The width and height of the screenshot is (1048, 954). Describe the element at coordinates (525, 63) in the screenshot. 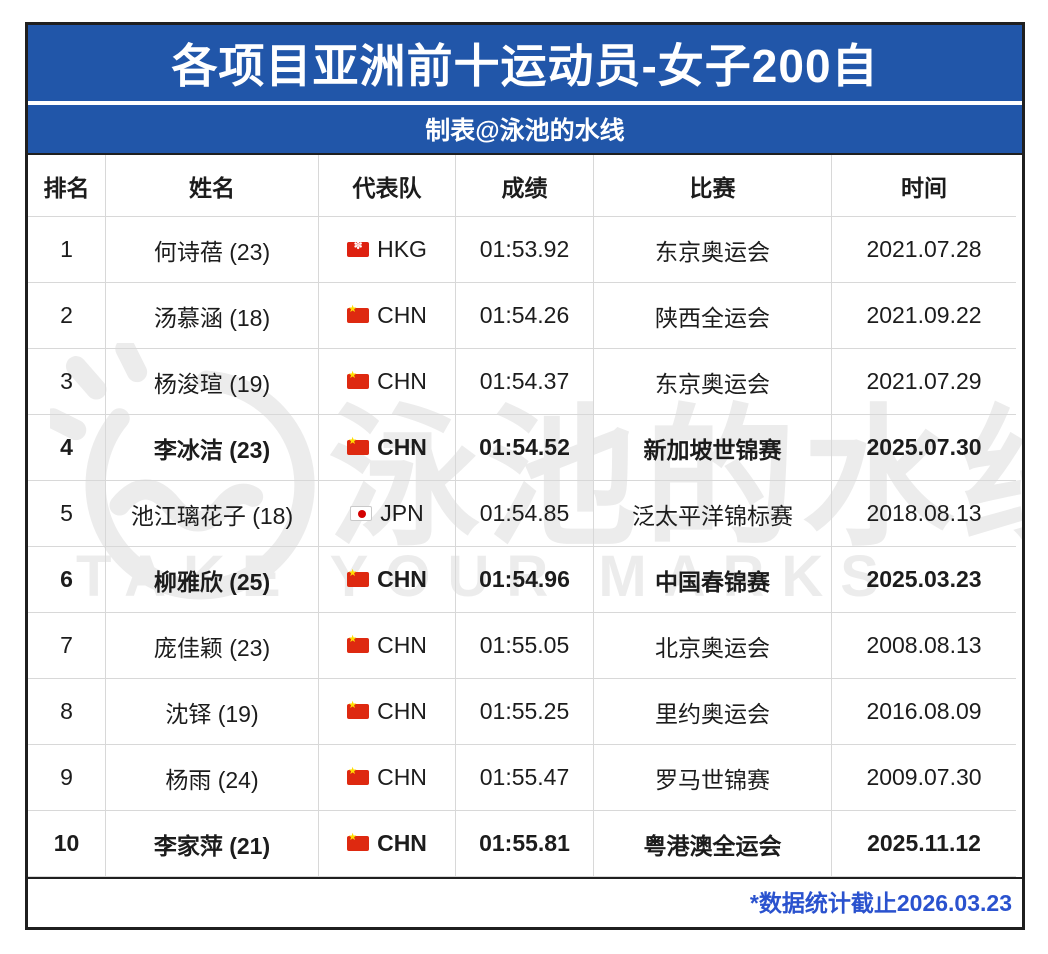

I see `title-bar: 各项目亚洲前十运动员-女子200自` at that location.